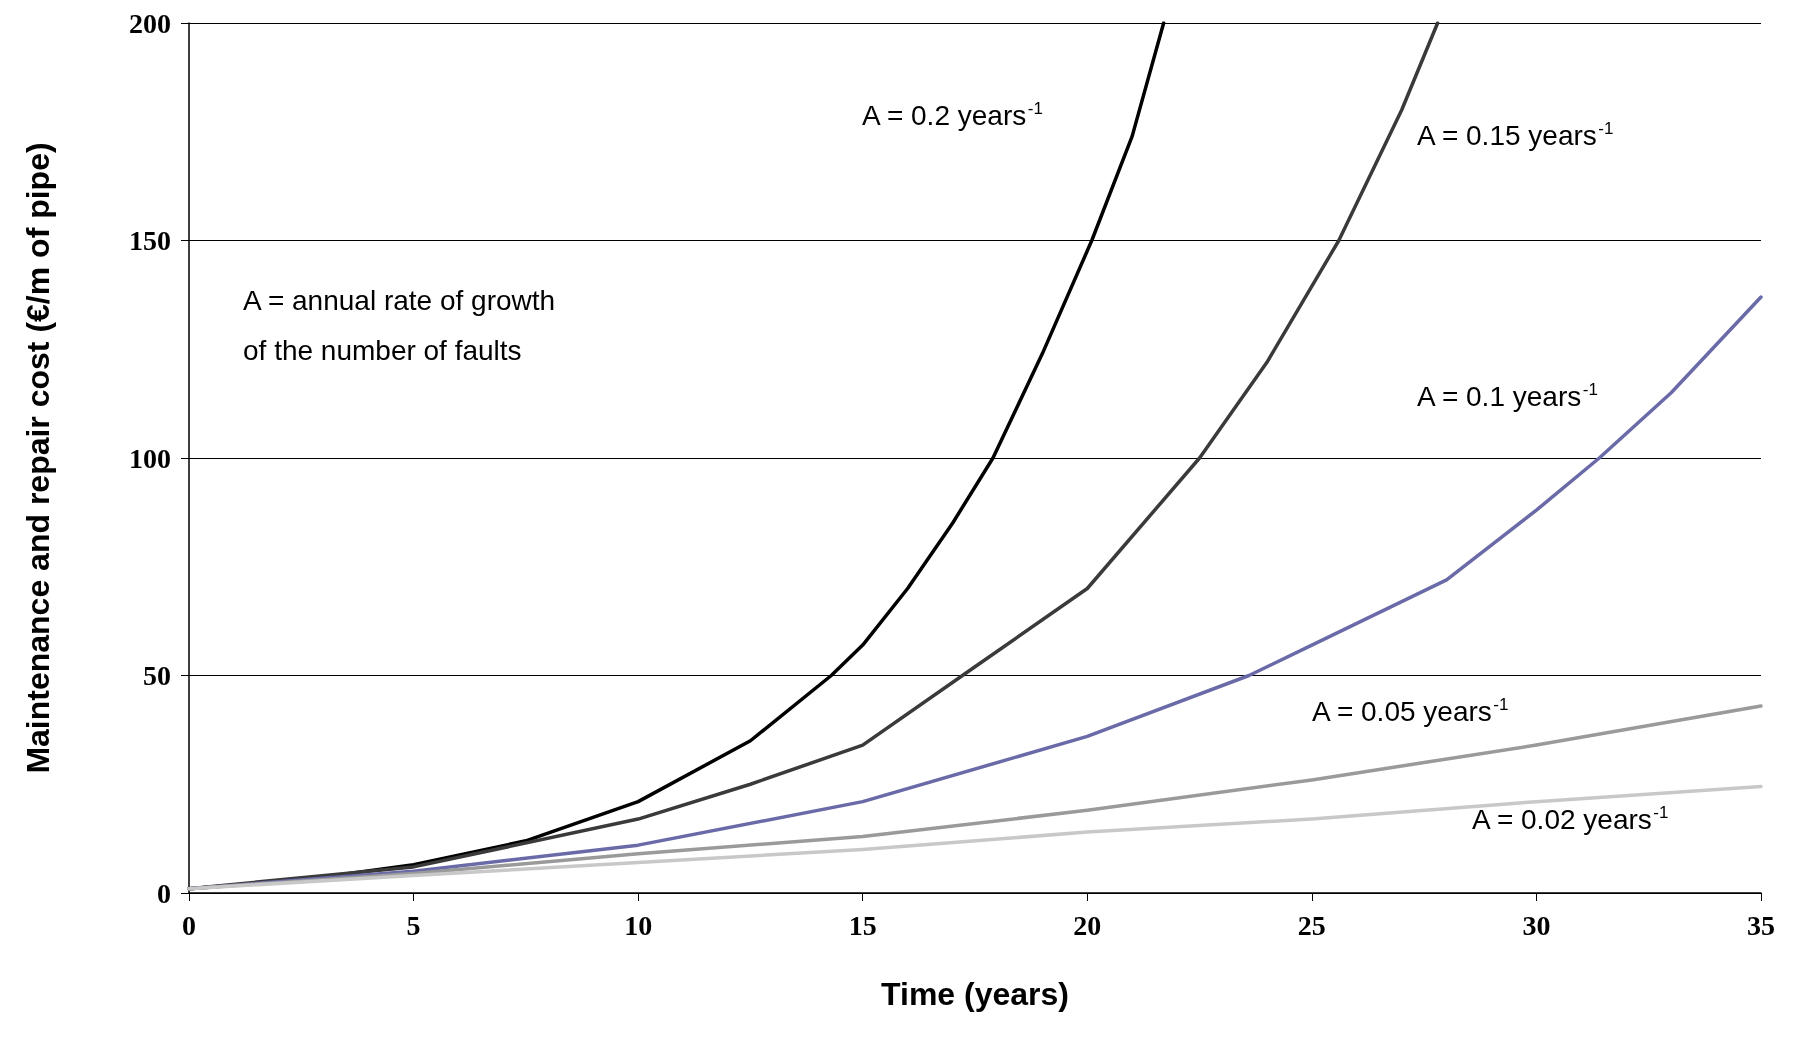  I want to click on x-tick-label: 25, so click(1311, 925).